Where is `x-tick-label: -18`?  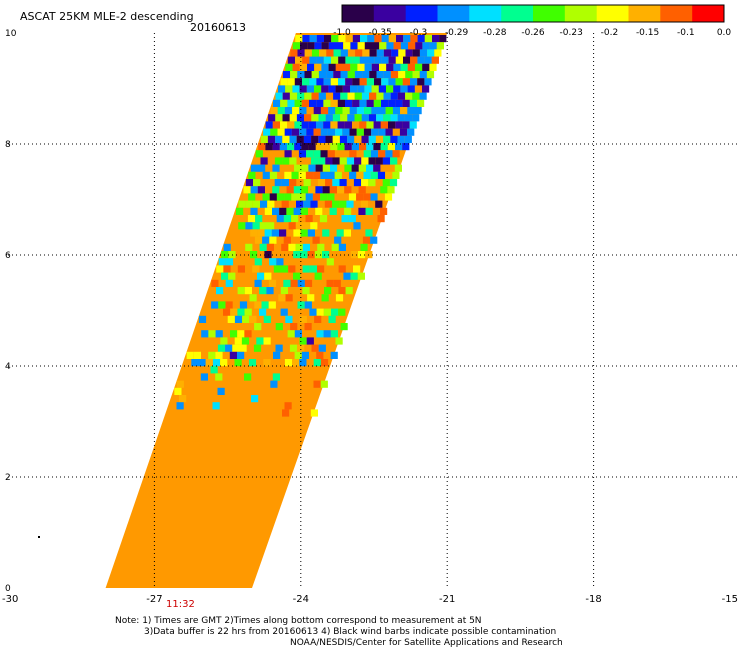 x-tick-label: -18 is located at coordinates (593, 599).